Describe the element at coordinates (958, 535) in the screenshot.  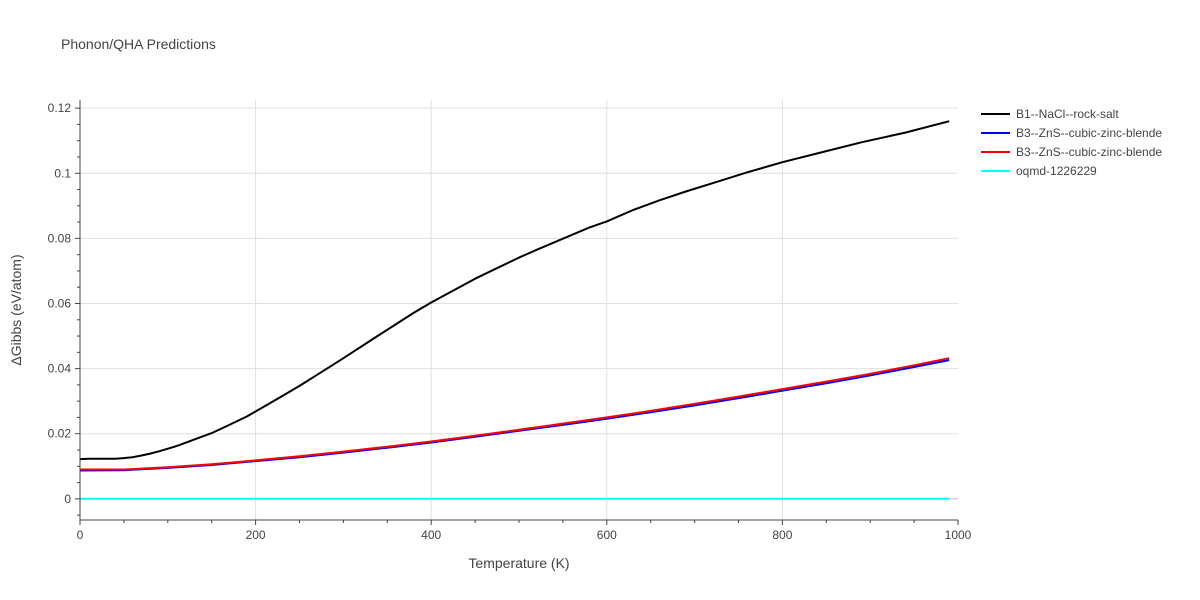
I see `x-tick-label: 1000` at that location.